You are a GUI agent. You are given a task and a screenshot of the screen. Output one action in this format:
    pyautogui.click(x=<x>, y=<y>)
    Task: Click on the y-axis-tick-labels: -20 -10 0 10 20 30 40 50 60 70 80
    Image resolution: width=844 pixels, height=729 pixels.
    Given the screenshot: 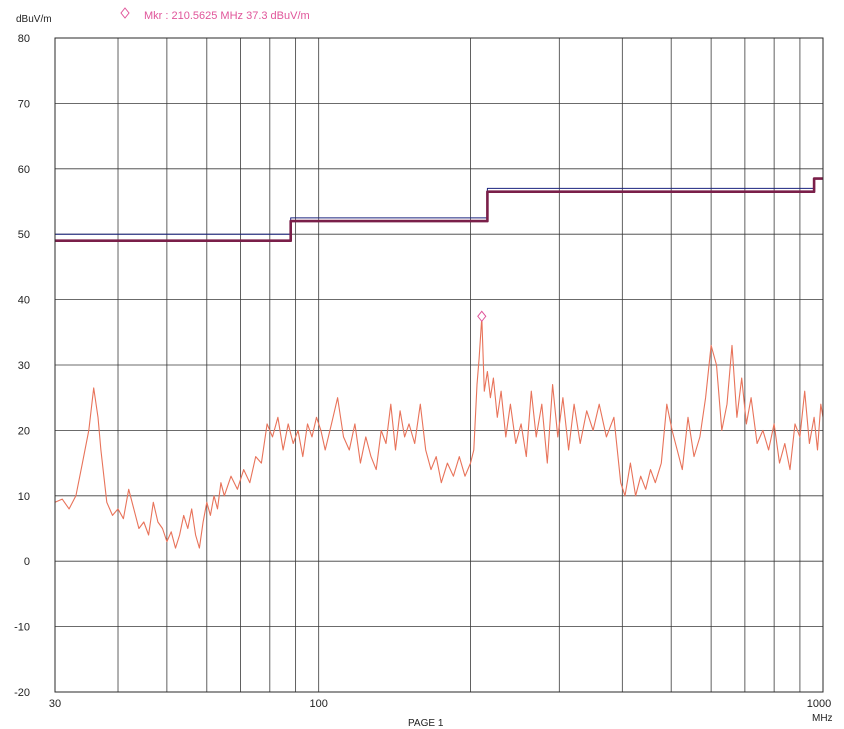 What is the action you would take?
    pyautogui.click(x=22, y=366)
    